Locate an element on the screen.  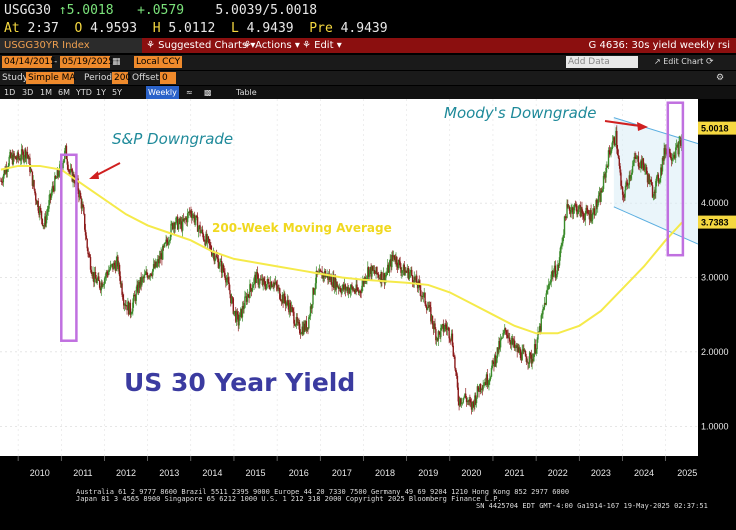
period-3d: 3D is located at coordinates (28, 92).